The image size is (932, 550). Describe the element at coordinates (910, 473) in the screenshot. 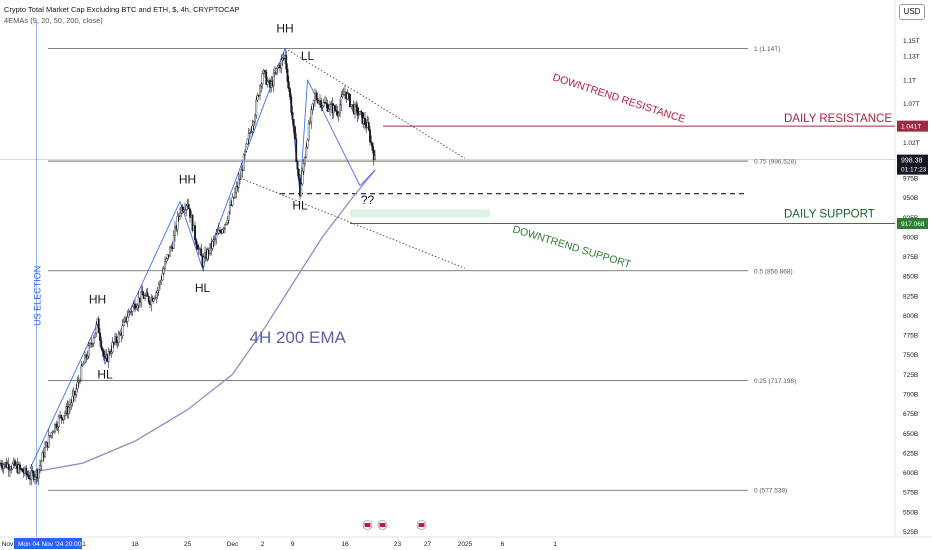

I see `y-tick-label: 600B` at that location.